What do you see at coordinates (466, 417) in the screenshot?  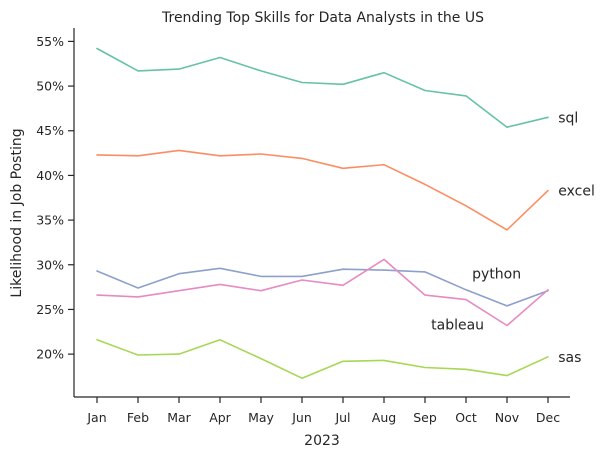 I see `x-tick-label: Oct` at bounding box center [466, 417].